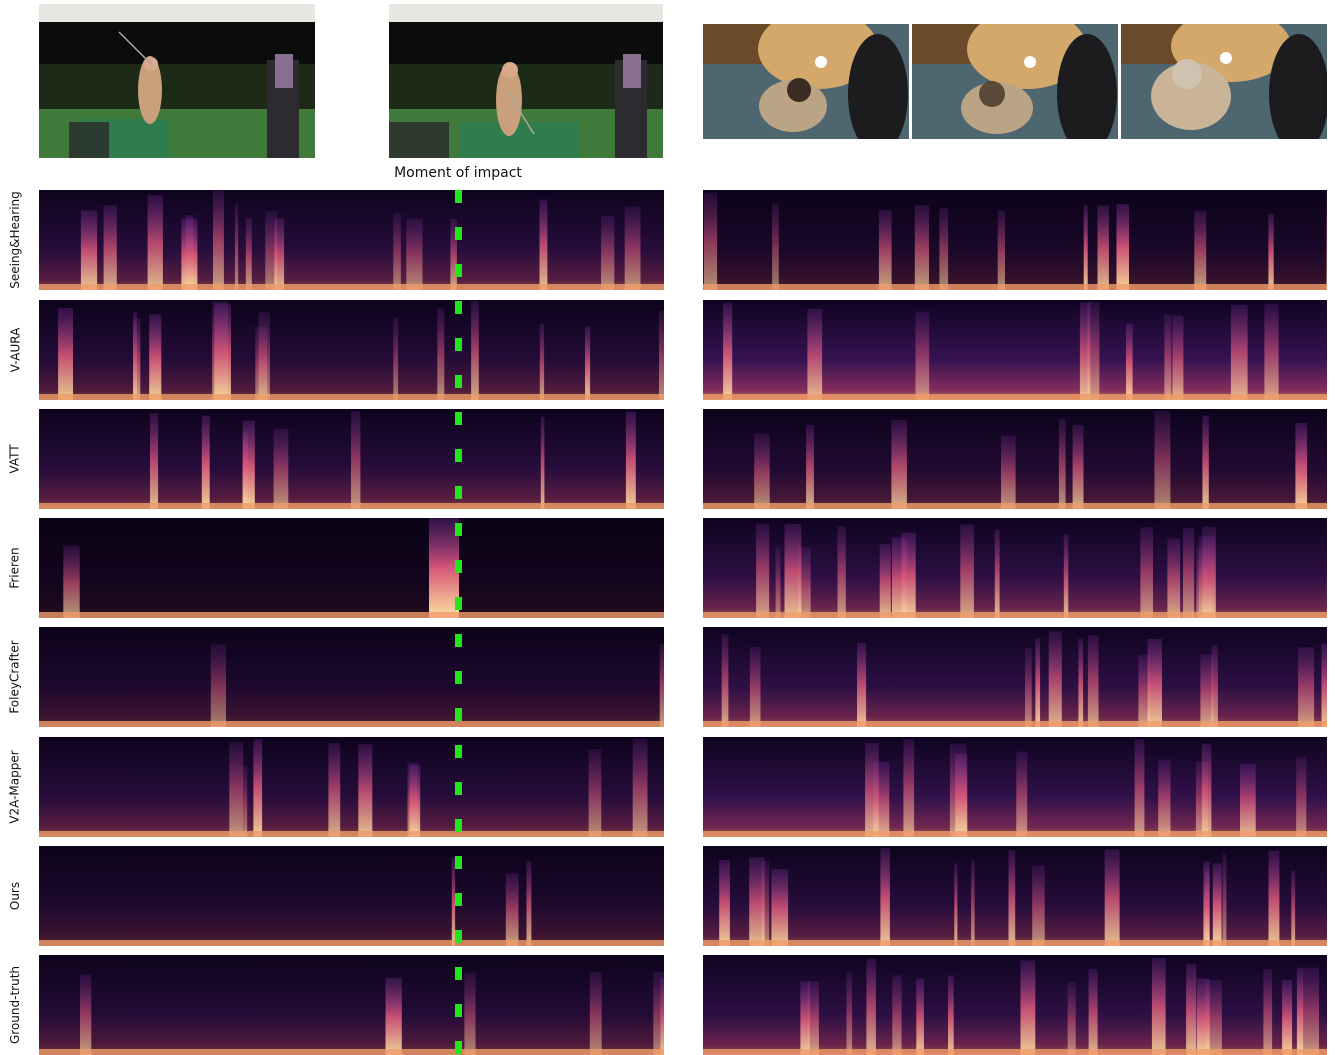 Image resolution: width=1335 pixels, height=1055 pixels. What do you see at coordinates (458, 173) in the screenshot?
I see `impact-caption: Moment of impact` at bounding box center [458, 173].